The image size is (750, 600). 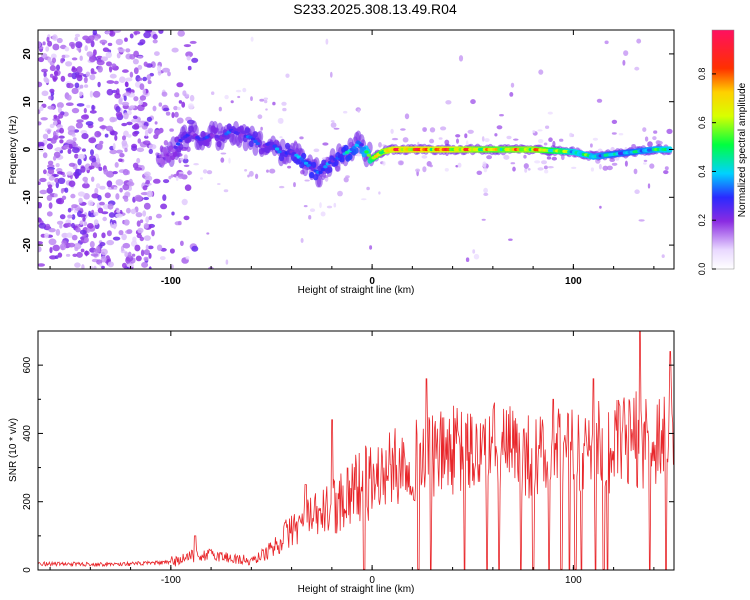 I want to click on spectrogram-ytick-label: 0, so click(x=27, y=149).